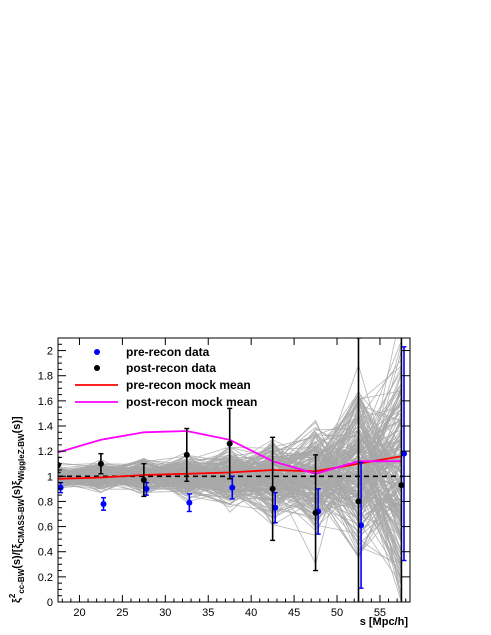 The height and width of the screenshot is (635, 491). Describe the element at coordinates (45, 402) in the screenshot. I see `y-tick-label: 1.6` at that location.